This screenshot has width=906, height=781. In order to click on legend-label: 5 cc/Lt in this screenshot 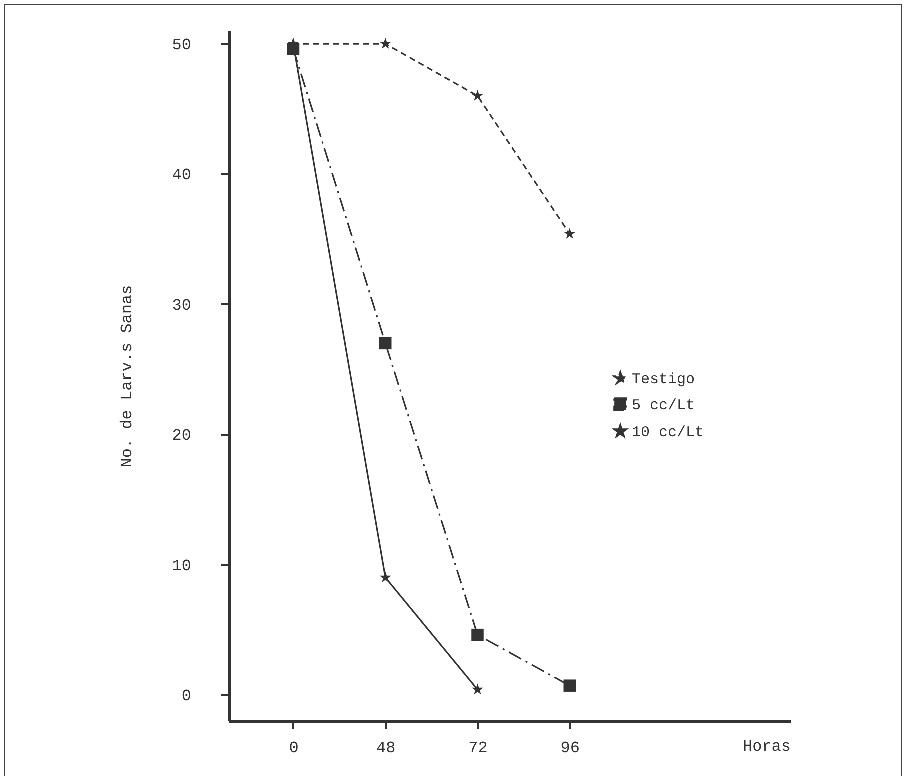, I will do `click(664, 406)`.